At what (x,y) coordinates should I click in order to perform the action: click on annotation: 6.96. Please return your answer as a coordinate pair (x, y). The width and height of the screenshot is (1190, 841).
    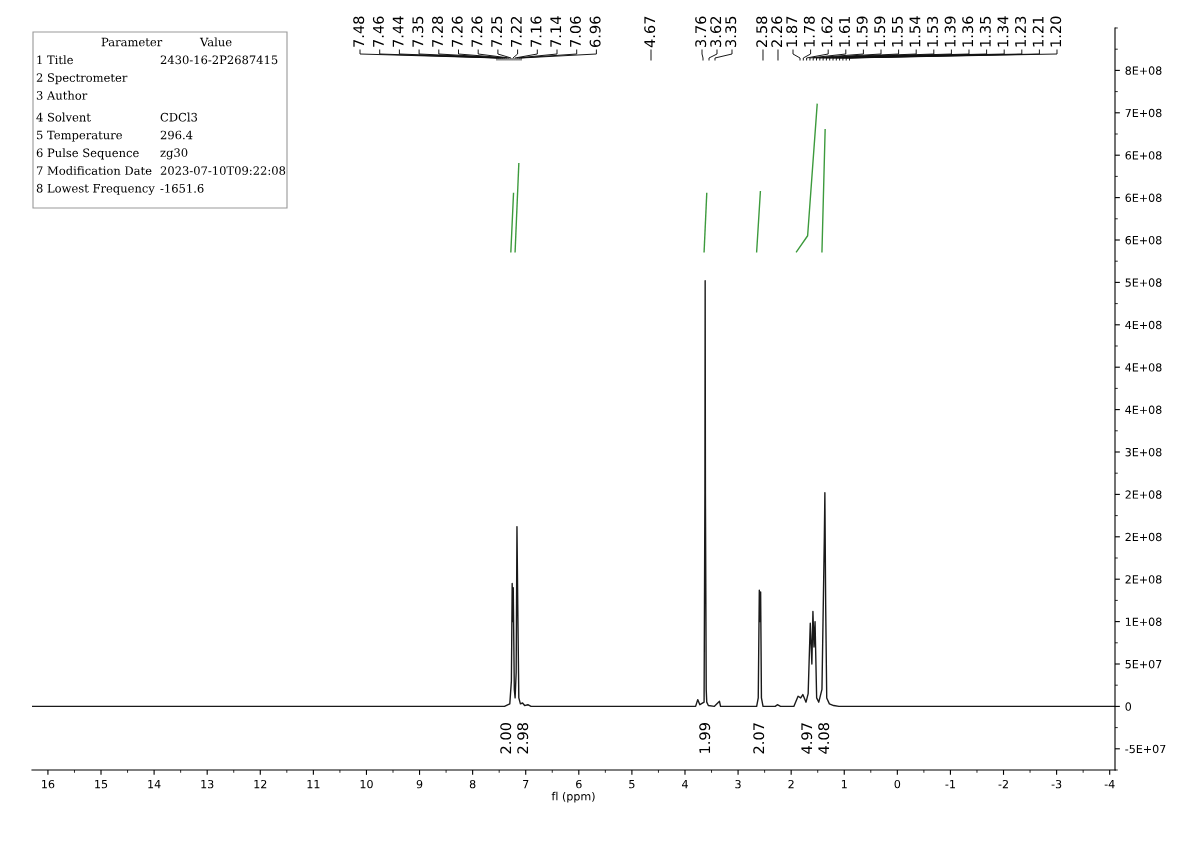
    Looking at the image, I should click on (595, 31).